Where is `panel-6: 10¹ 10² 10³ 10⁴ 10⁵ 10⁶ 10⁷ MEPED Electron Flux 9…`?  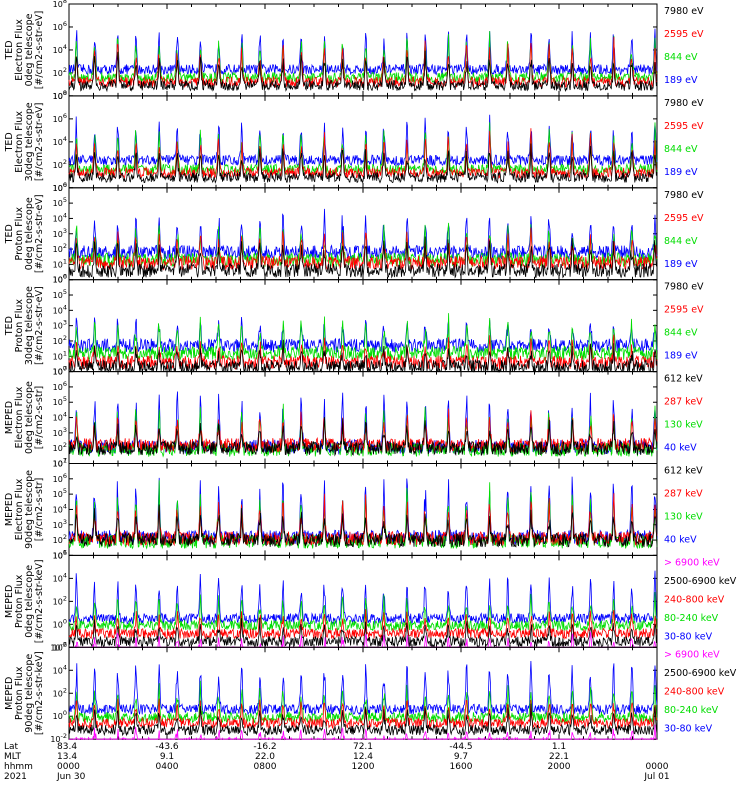
panel-6: 10¹ 10² 10³ 10⁴ 10⁵ 10⁶ 10⁷ MEPED Electron Flux 9… is located at coordinates (353, 509).